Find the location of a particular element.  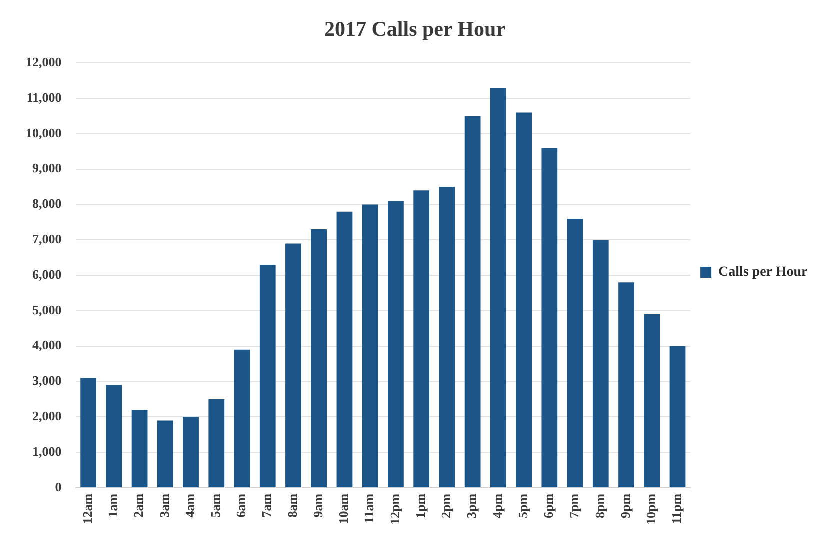

chart-title: 2017 Calls per Hour is located at coordinates (415, 29).